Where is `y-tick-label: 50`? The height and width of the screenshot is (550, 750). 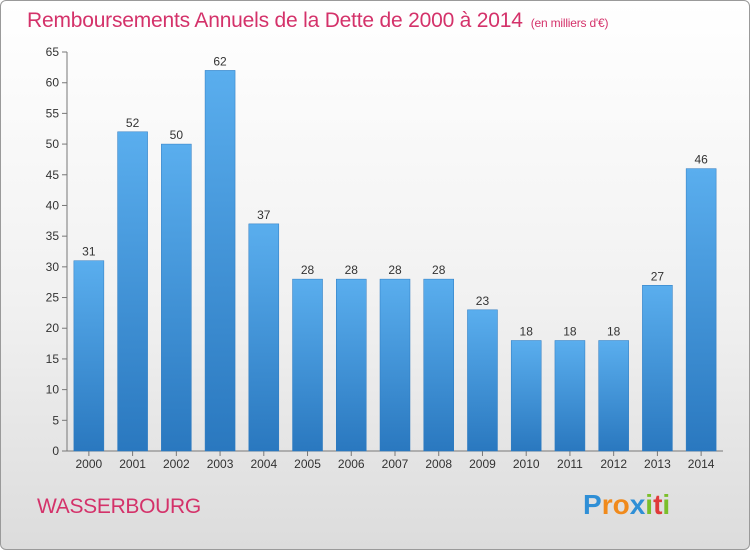
y-tick-label: 50 is located at coordinates (53, 144).